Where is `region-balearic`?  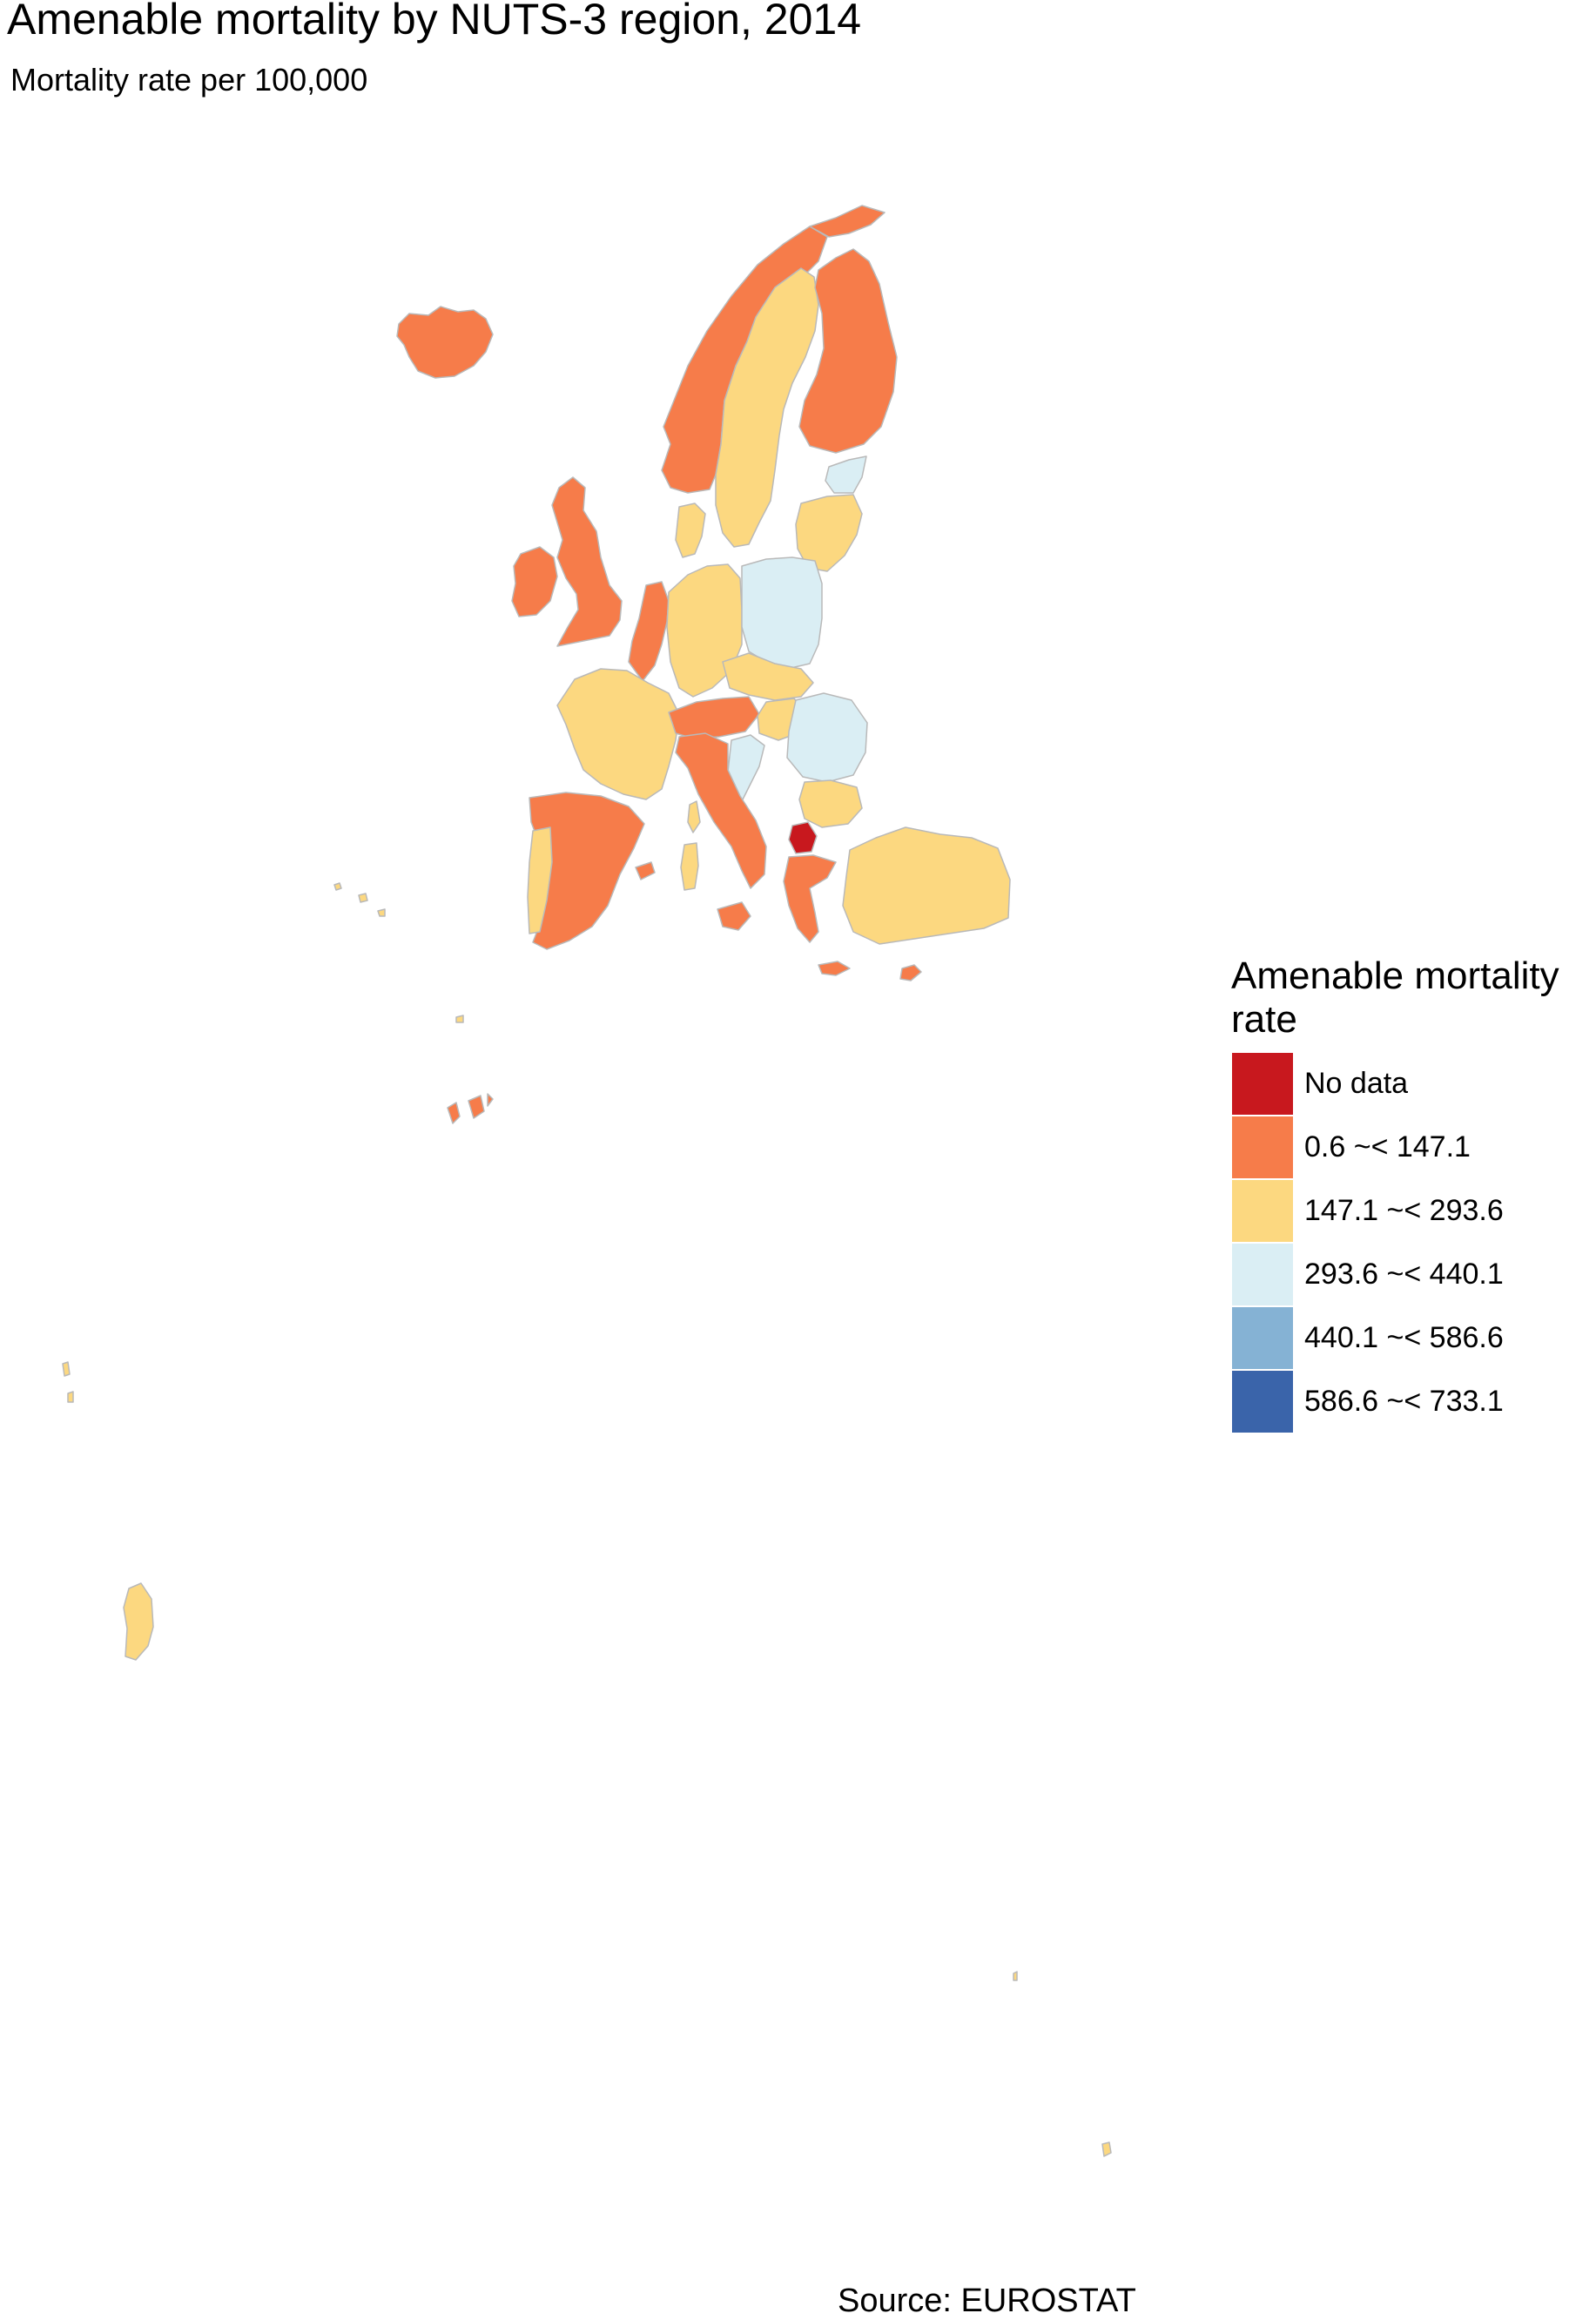 region-balearic is located at coordinates (645, 870).